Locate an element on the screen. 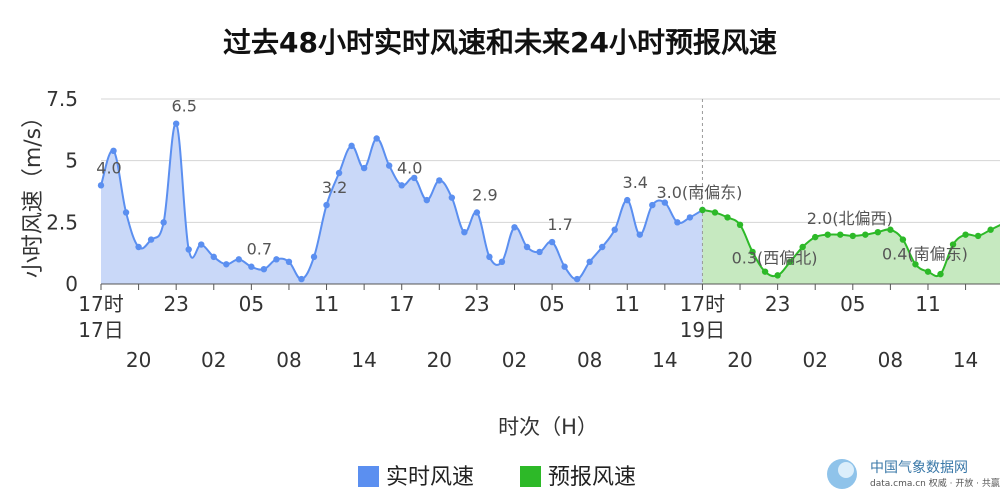 The height and width of the screenshot is (500, 1000). data-label: 0.3(西偏北) is located at coordinates (775, 257).